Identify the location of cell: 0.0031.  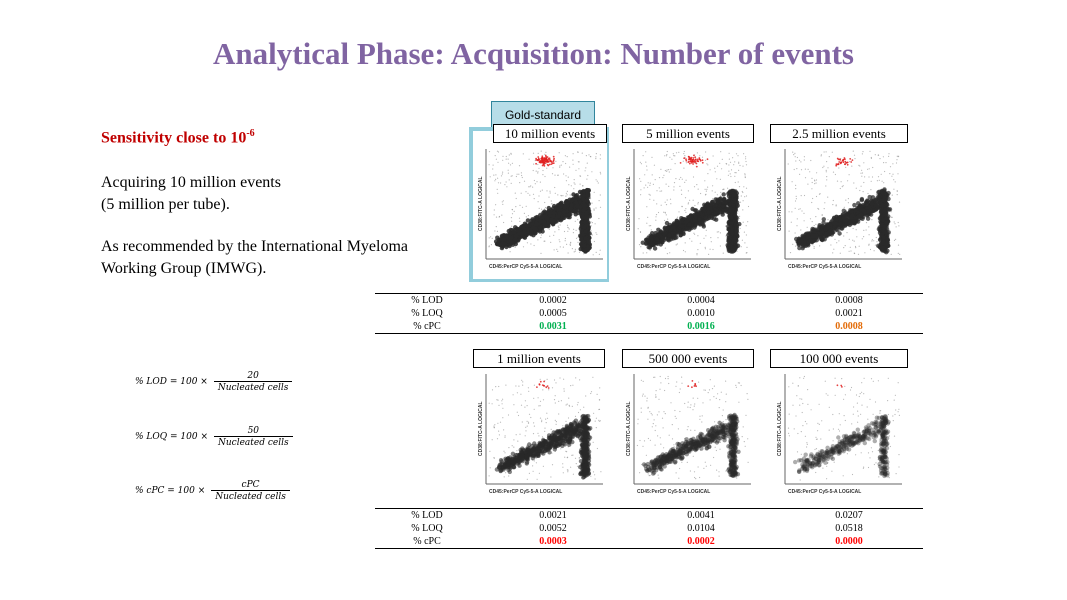
(553, 326).